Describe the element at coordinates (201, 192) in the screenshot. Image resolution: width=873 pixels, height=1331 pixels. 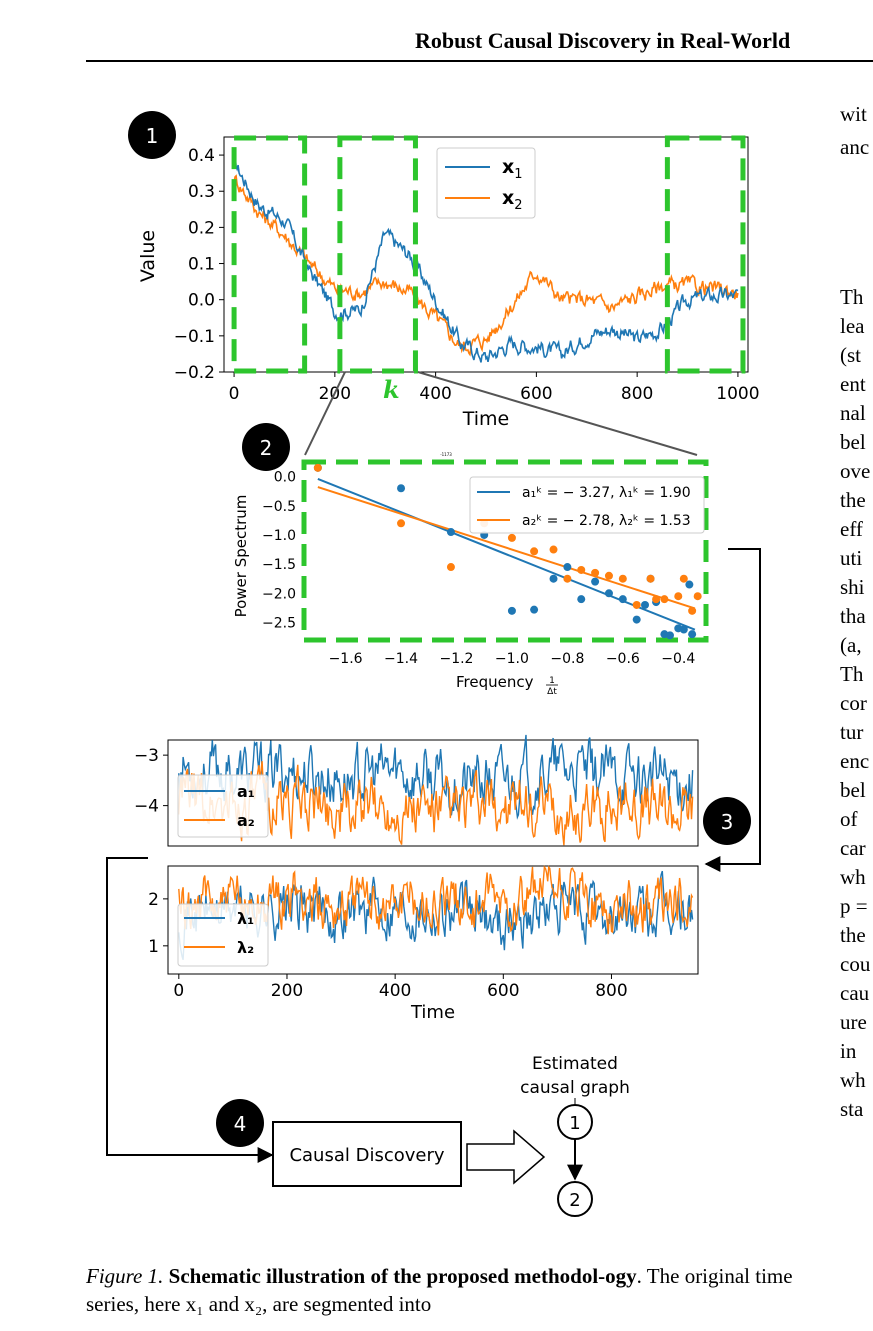
I see `plot1-ytick-label: 0.3` at that location.